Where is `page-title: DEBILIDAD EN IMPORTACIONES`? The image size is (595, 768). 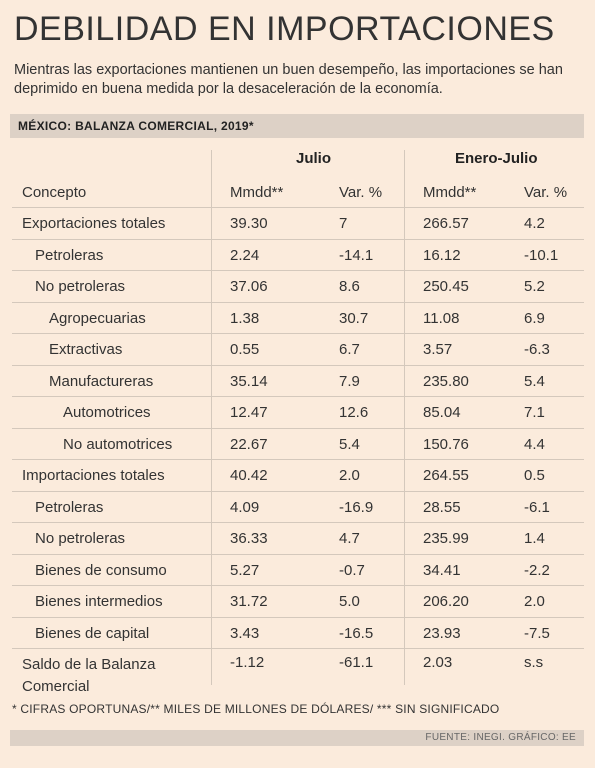 page-title: DEBILIDAD EN IMPORTACIONES is located at coordinates (284, 29).